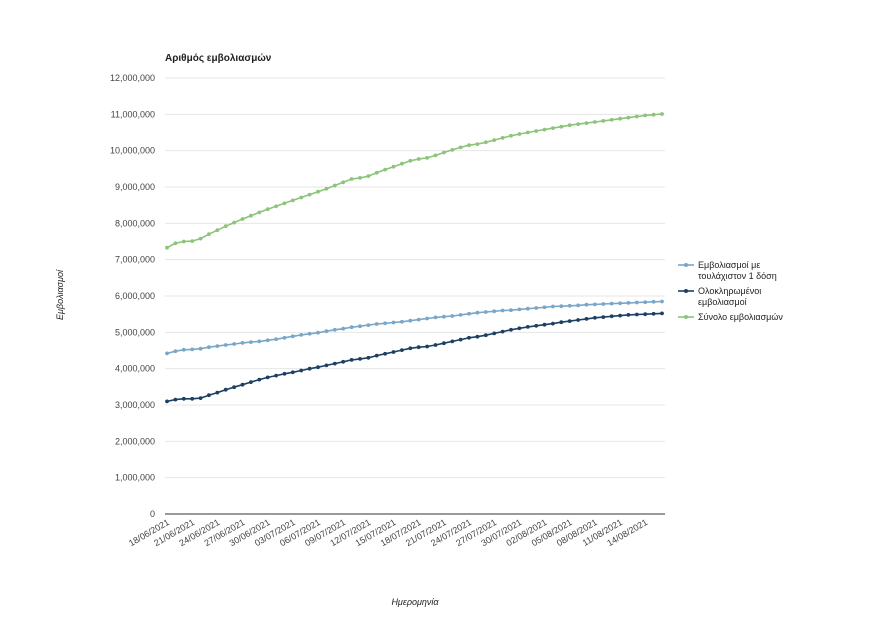 The height and width of the screenshot is (625, 880). What do you see at coordinates (730, 317) in the screenshot?
I see `legend-item-3: Σύνολο εμβολιασμών` at bounding box center [730, 317].